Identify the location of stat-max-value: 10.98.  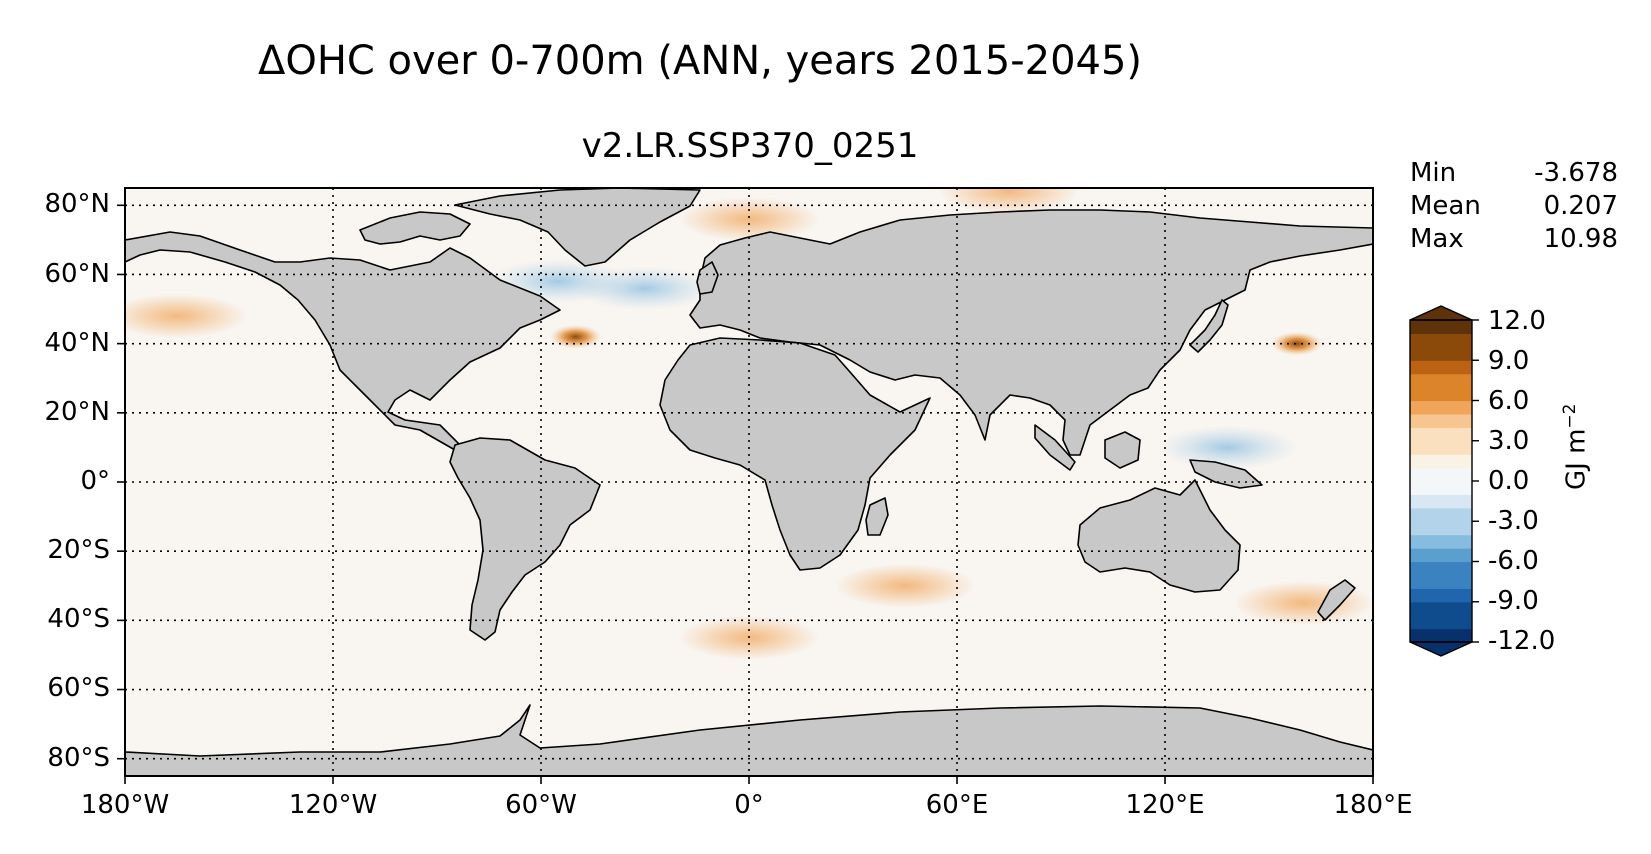
(1580, 239).